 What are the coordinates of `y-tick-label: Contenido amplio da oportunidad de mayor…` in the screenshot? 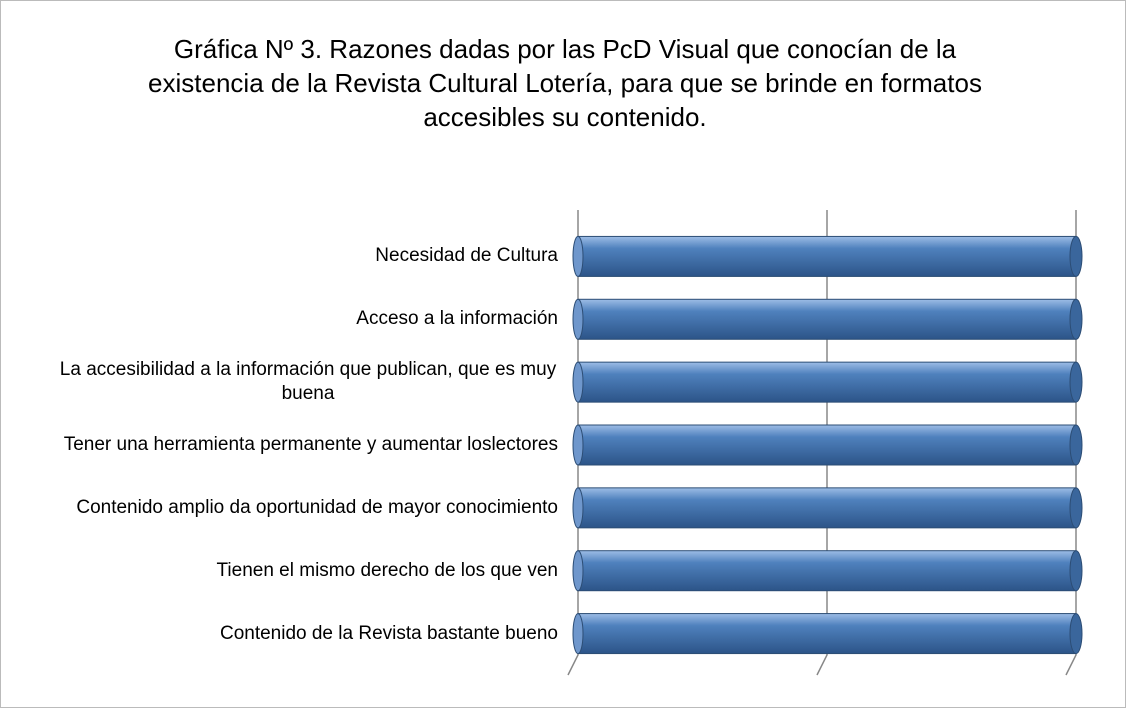 It's located at (317, 507).